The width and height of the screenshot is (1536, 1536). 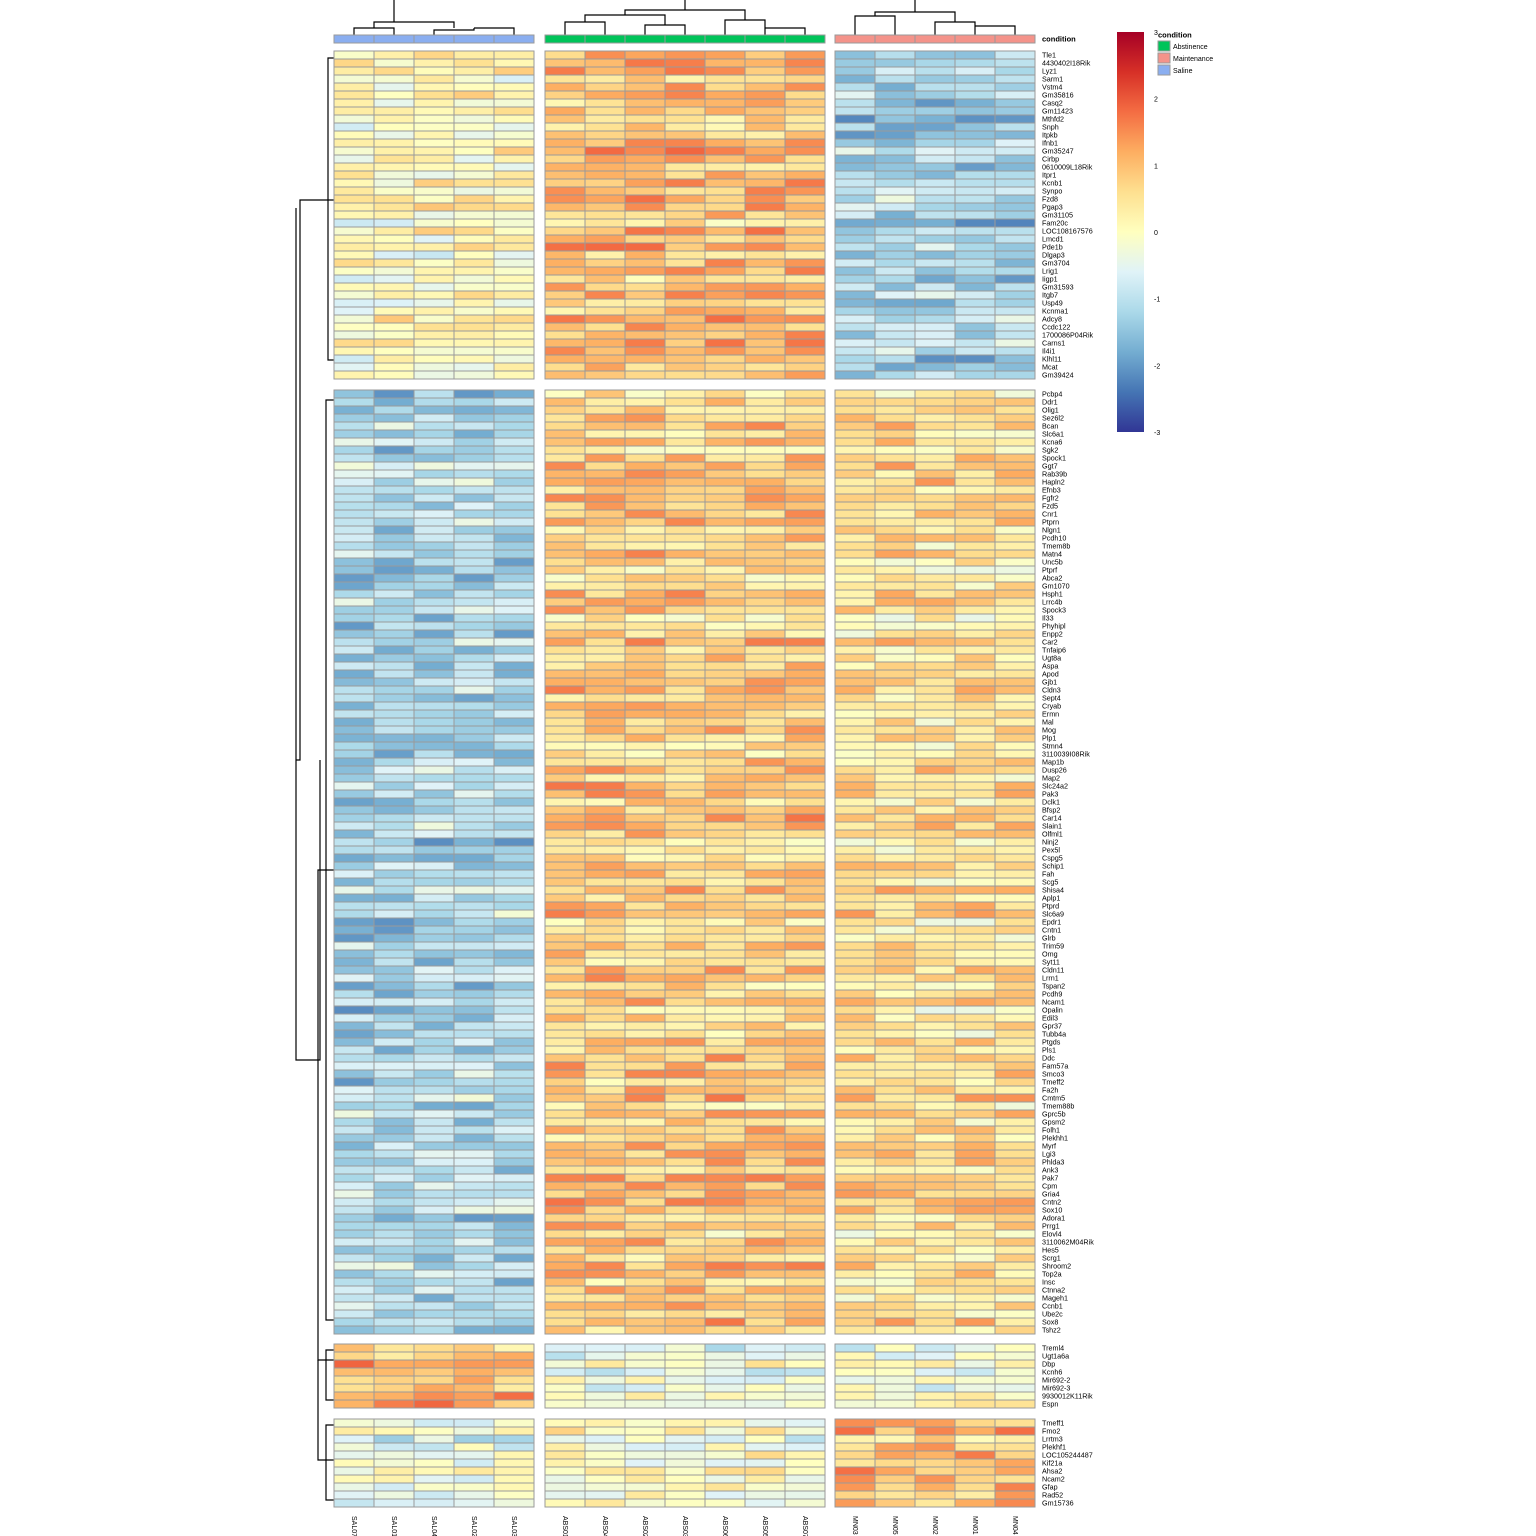 I want to click on row-label: Slc6a9, so click(x=1053, y=914).